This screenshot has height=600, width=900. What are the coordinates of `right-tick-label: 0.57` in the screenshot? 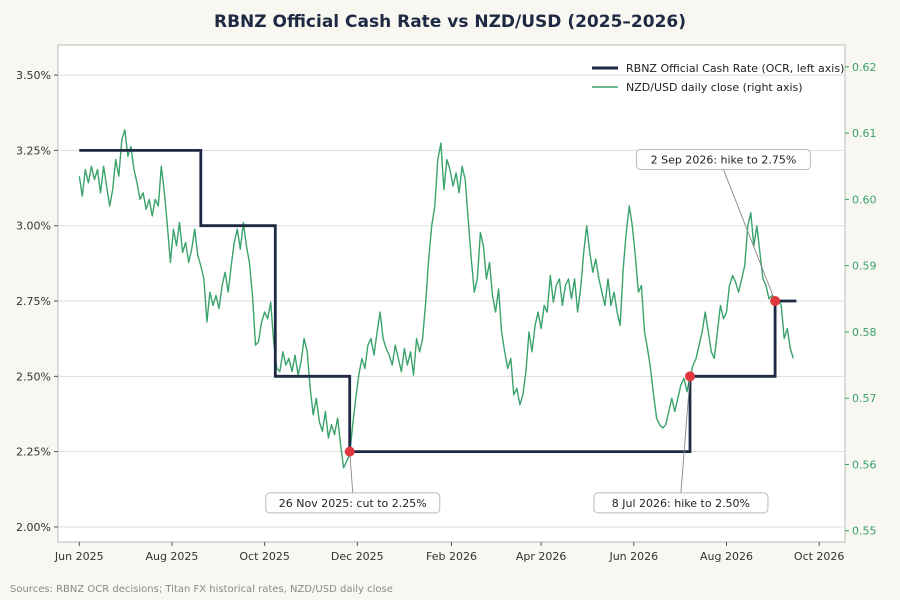 It's located at (864, 398).